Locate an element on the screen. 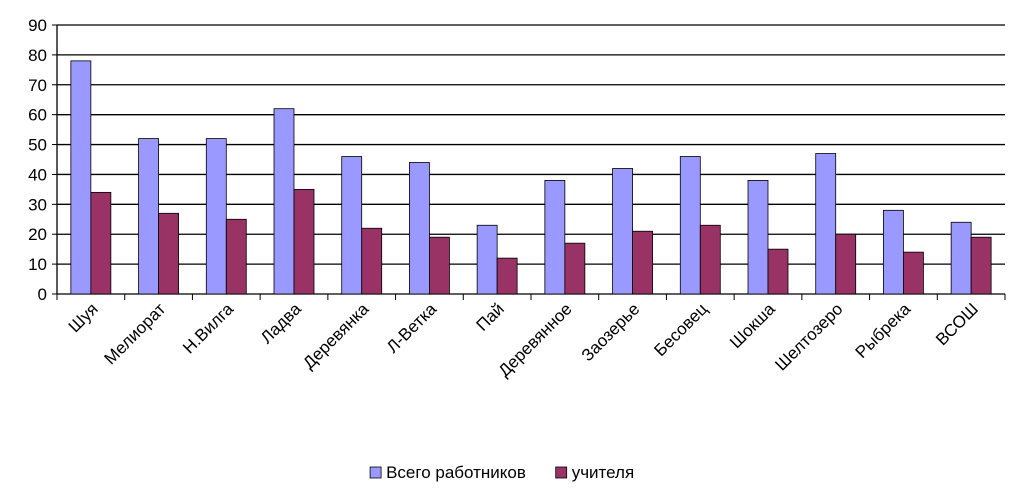 The image size is (1015, 488). x-tick-label: Шуя is located at coordinates (83, 317).